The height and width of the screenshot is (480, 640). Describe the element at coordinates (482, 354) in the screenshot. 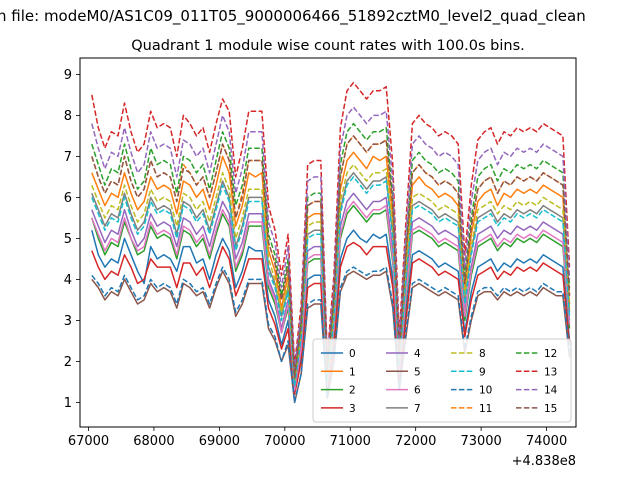

I see `legend-label-8: 8` at that location.